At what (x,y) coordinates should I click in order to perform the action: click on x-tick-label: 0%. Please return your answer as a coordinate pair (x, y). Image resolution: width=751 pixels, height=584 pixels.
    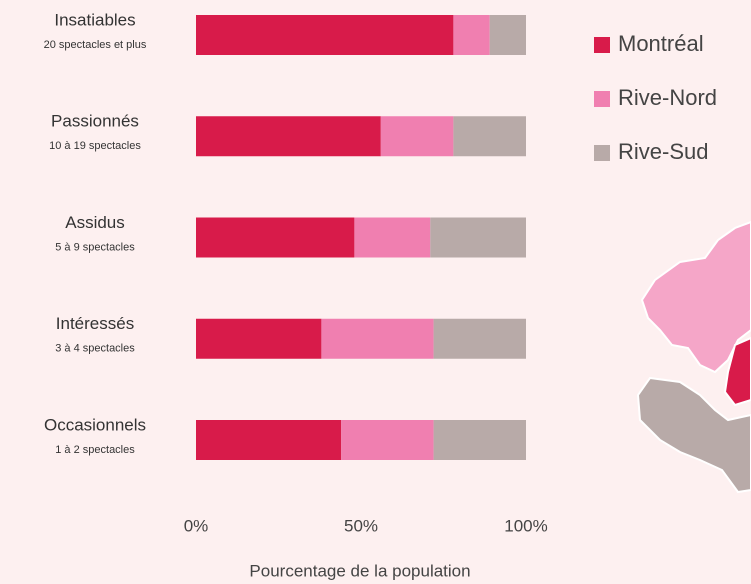
    Looking at the image, I should click on (196, 525).